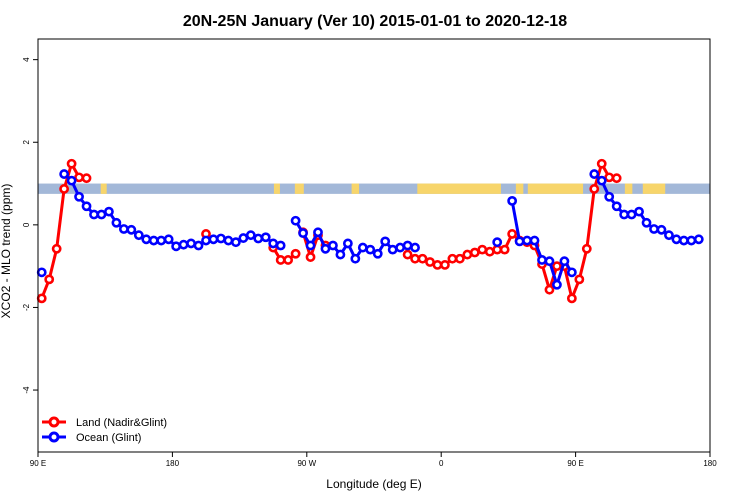 Image resolution: width=750 pixels, height=500 pixels. I want to click on legend-land-marker, so click(54, 422).